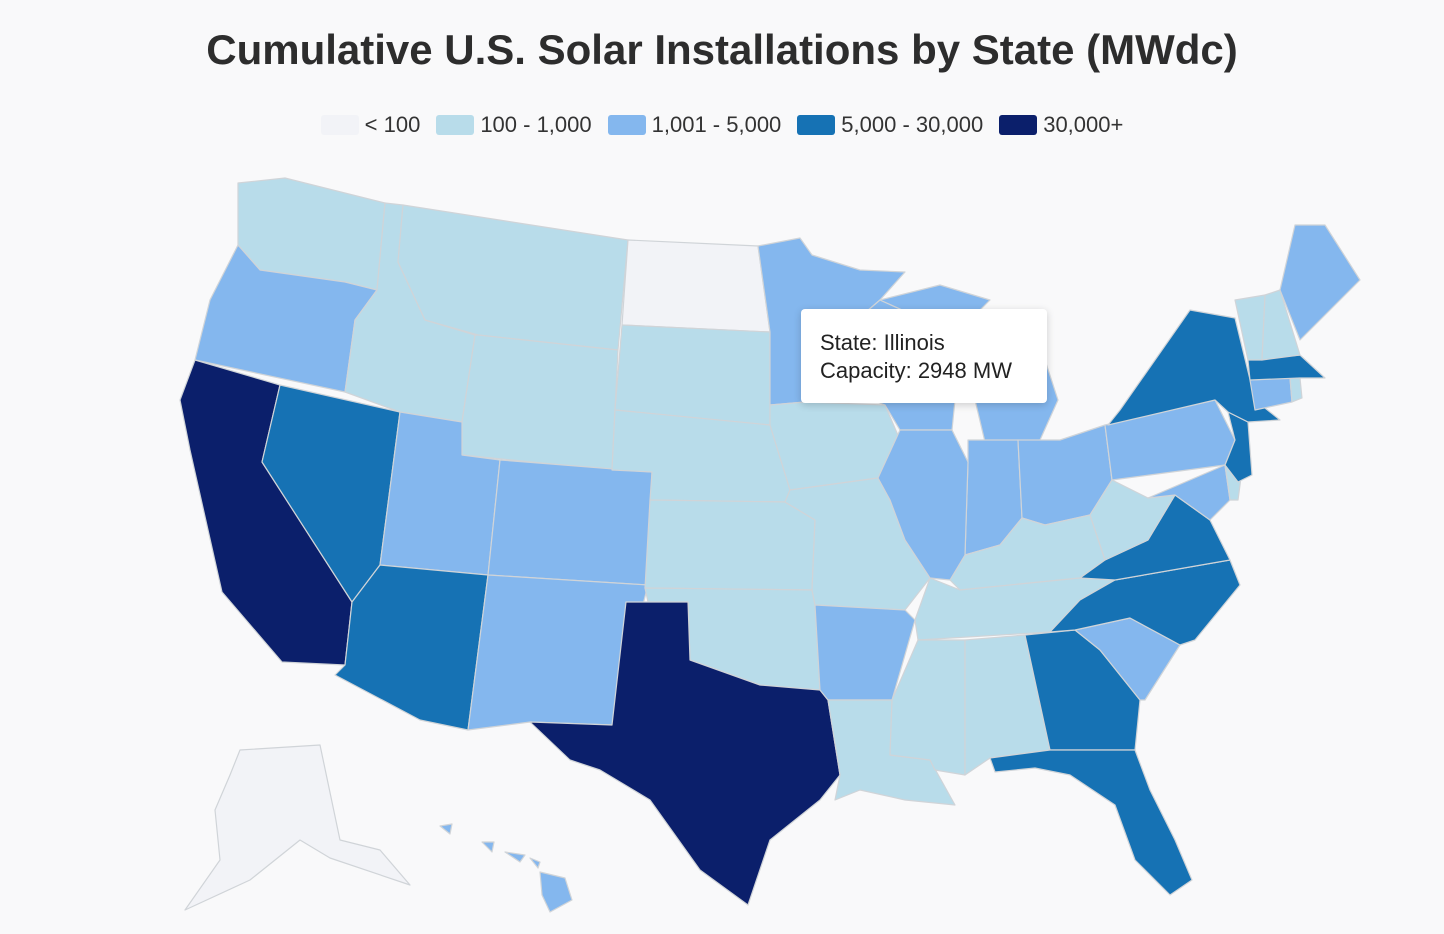 This screenshot has width=1444, height=934. Describe the element at coordinates (716, 124) in the screenshot. I see `legend-label: 1,001 - 5,000` at that location.